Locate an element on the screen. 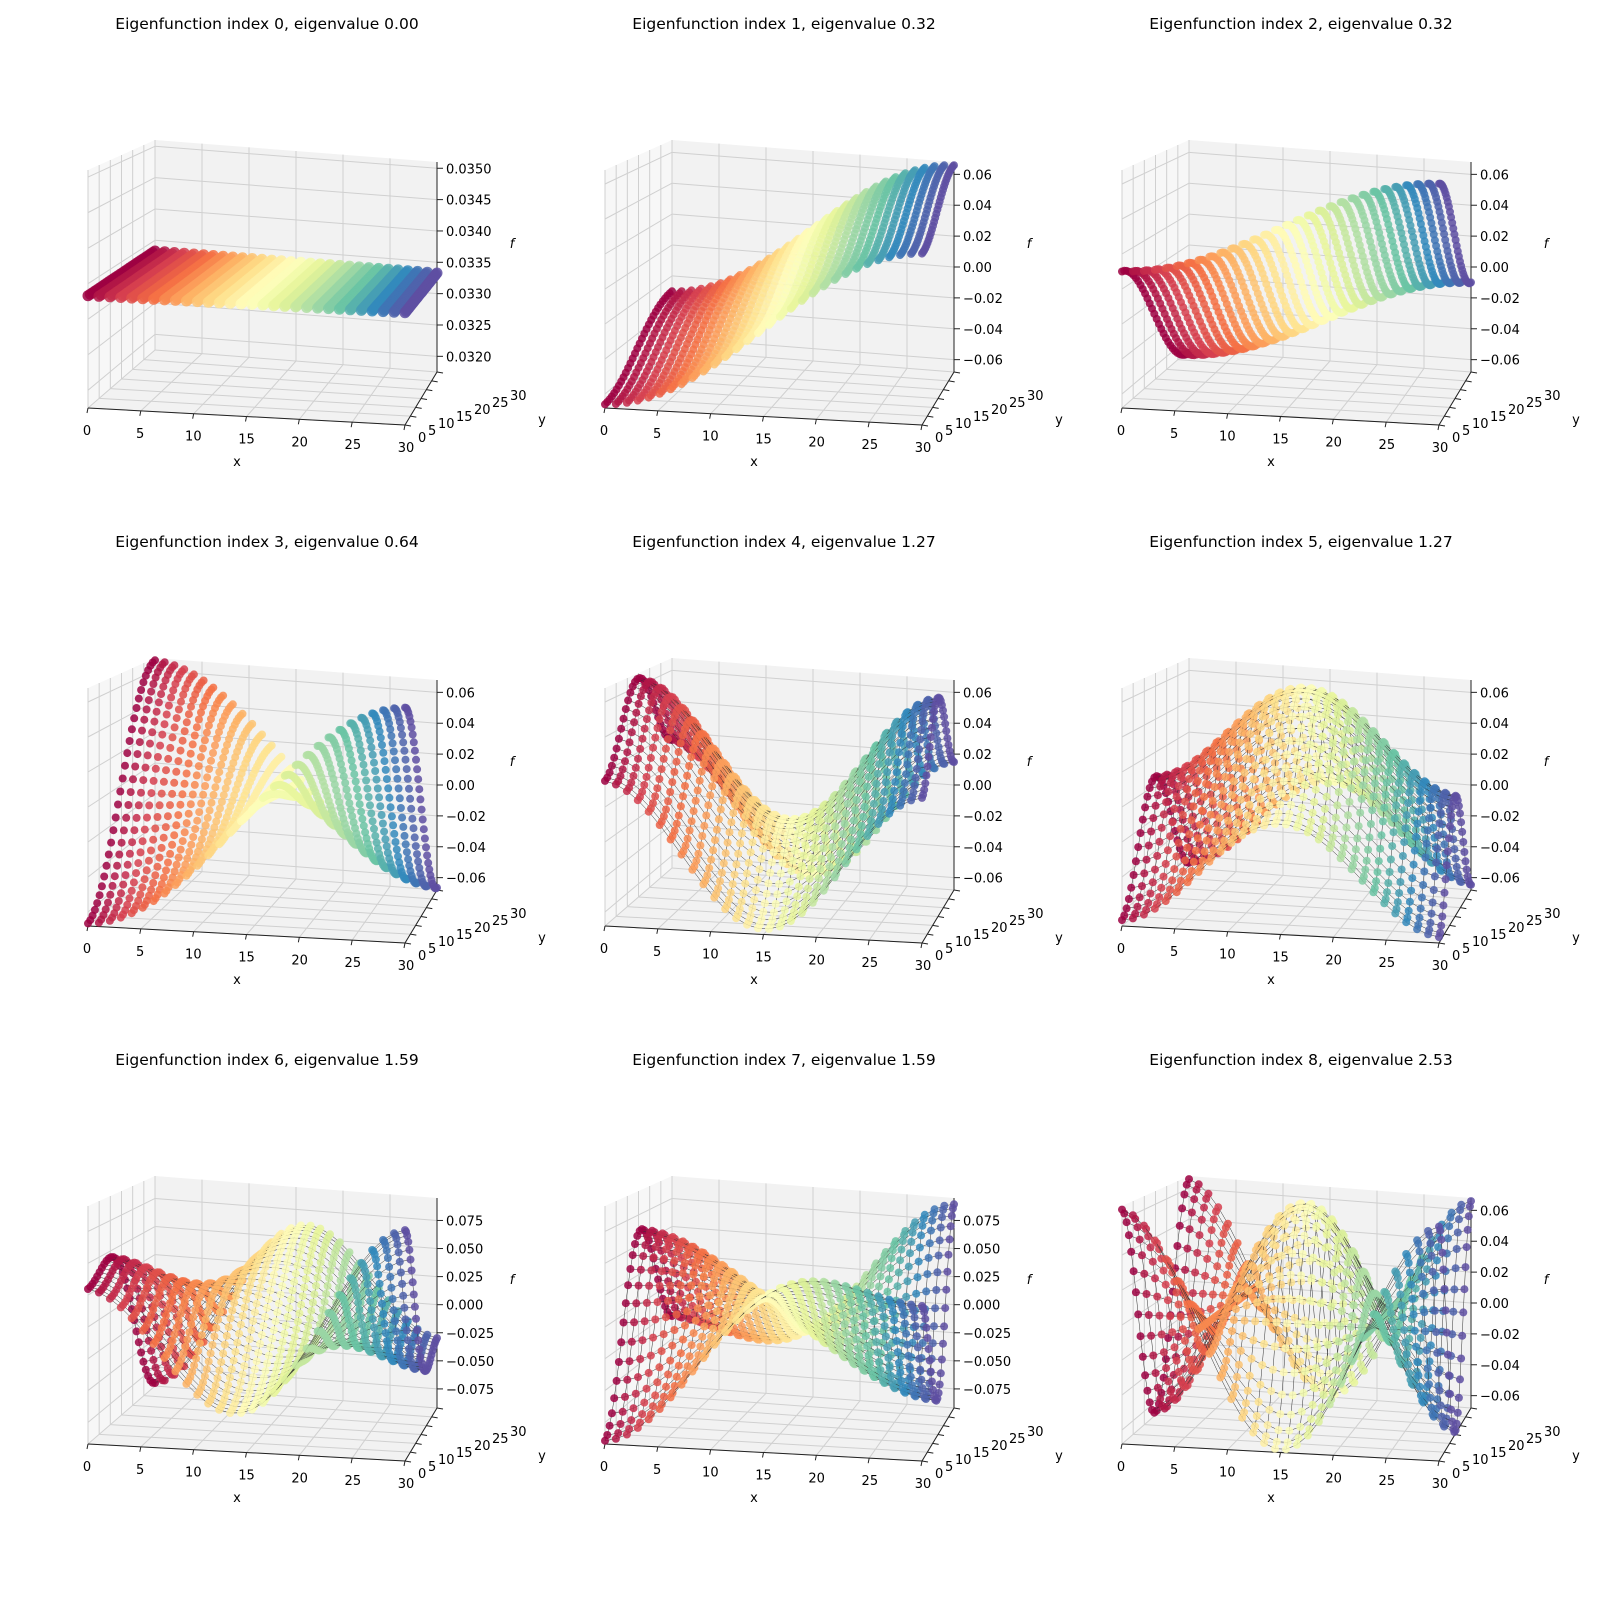 The width and height of the screenshot is (1600, 1600). x-tick-label: 20 is located at coordinates (816, 960).